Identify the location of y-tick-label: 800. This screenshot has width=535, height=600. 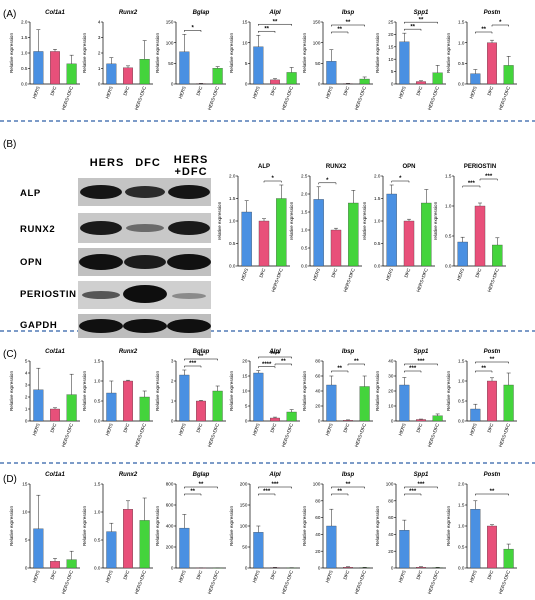
(170, 484).